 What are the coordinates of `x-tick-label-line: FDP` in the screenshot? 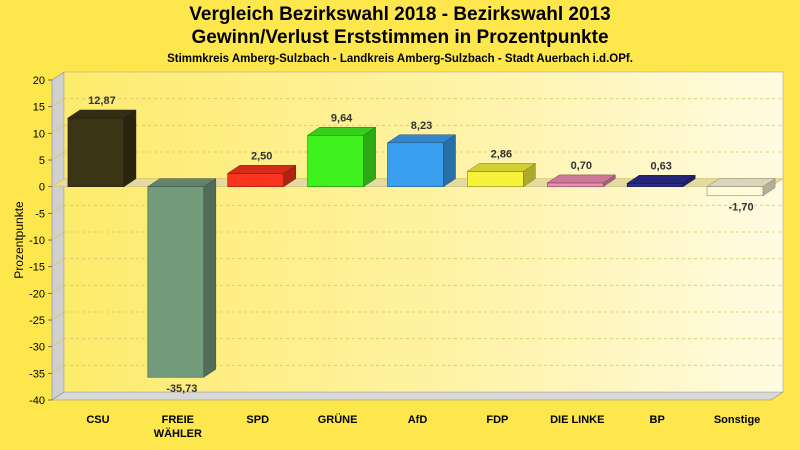 It's located at (497, 420).